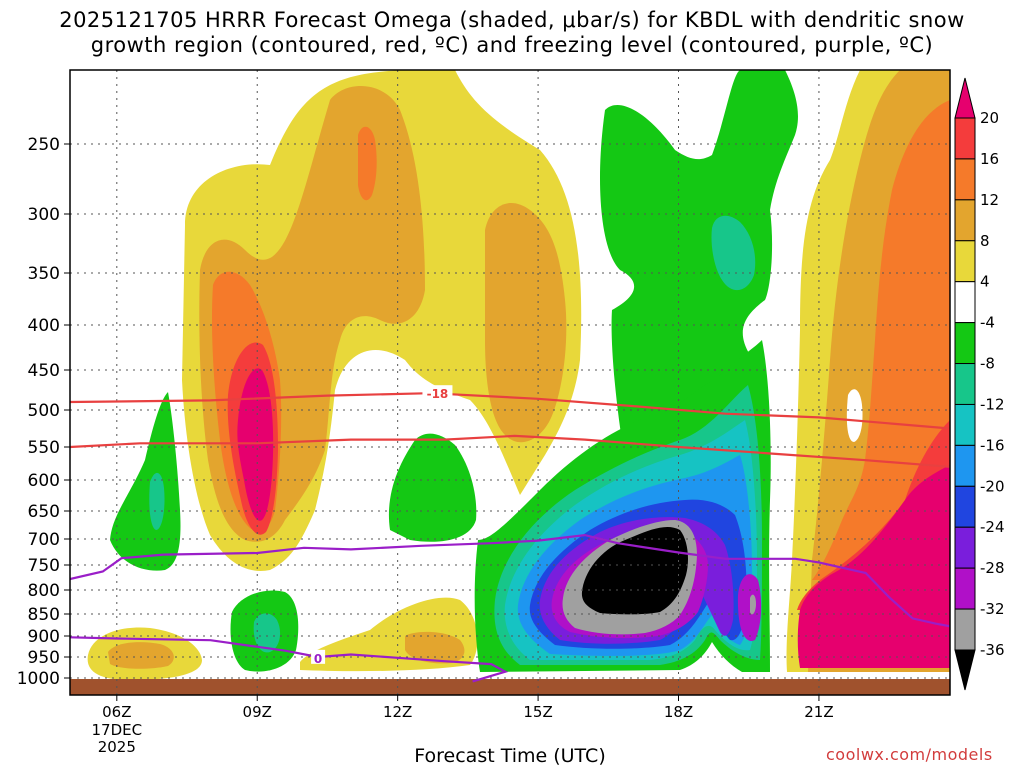 This screenshot has width=1024, height=768. Describe the element at coordinates (510, 451) in the screenshot. I see `dgz-lower-contour` at that location.